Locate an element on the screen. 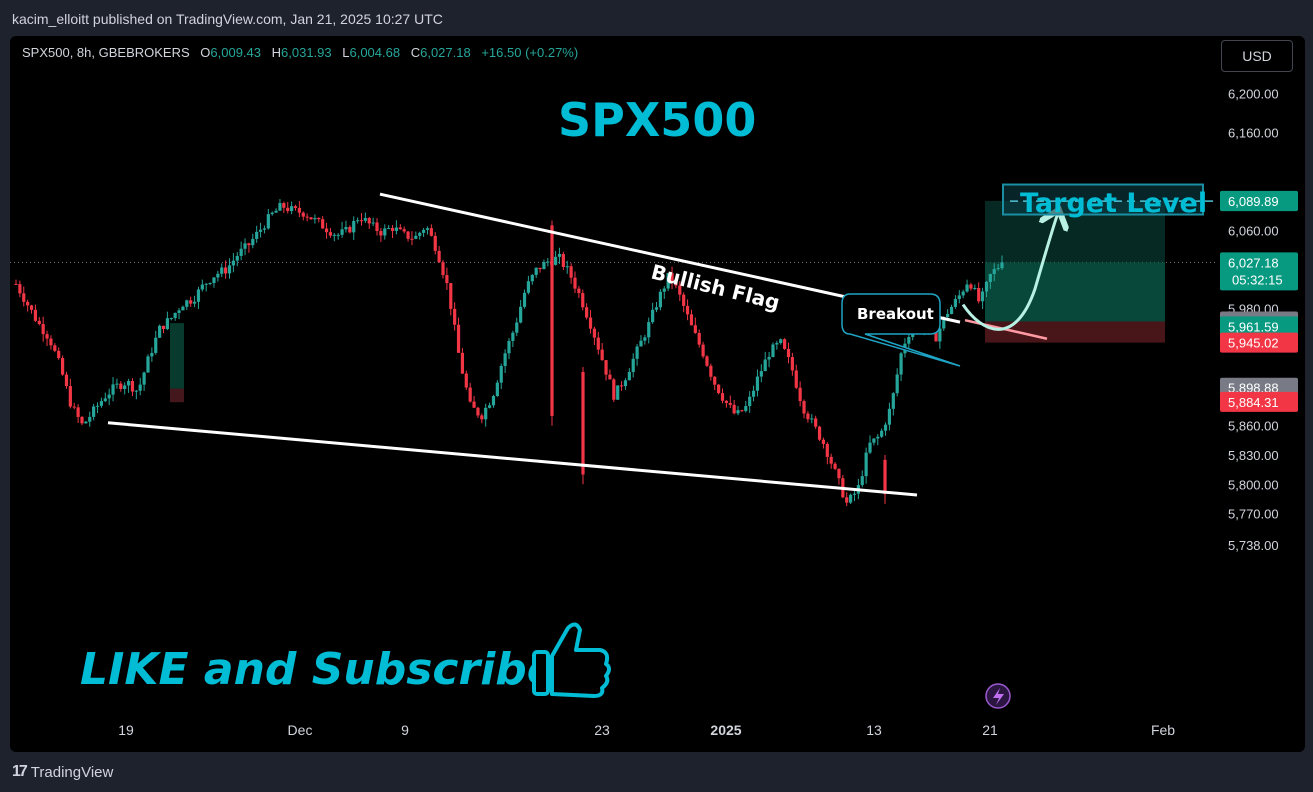 The height and width of the screenshot is (792, 1313). breakout-label: Breakout is located at coordinates (895, 314).